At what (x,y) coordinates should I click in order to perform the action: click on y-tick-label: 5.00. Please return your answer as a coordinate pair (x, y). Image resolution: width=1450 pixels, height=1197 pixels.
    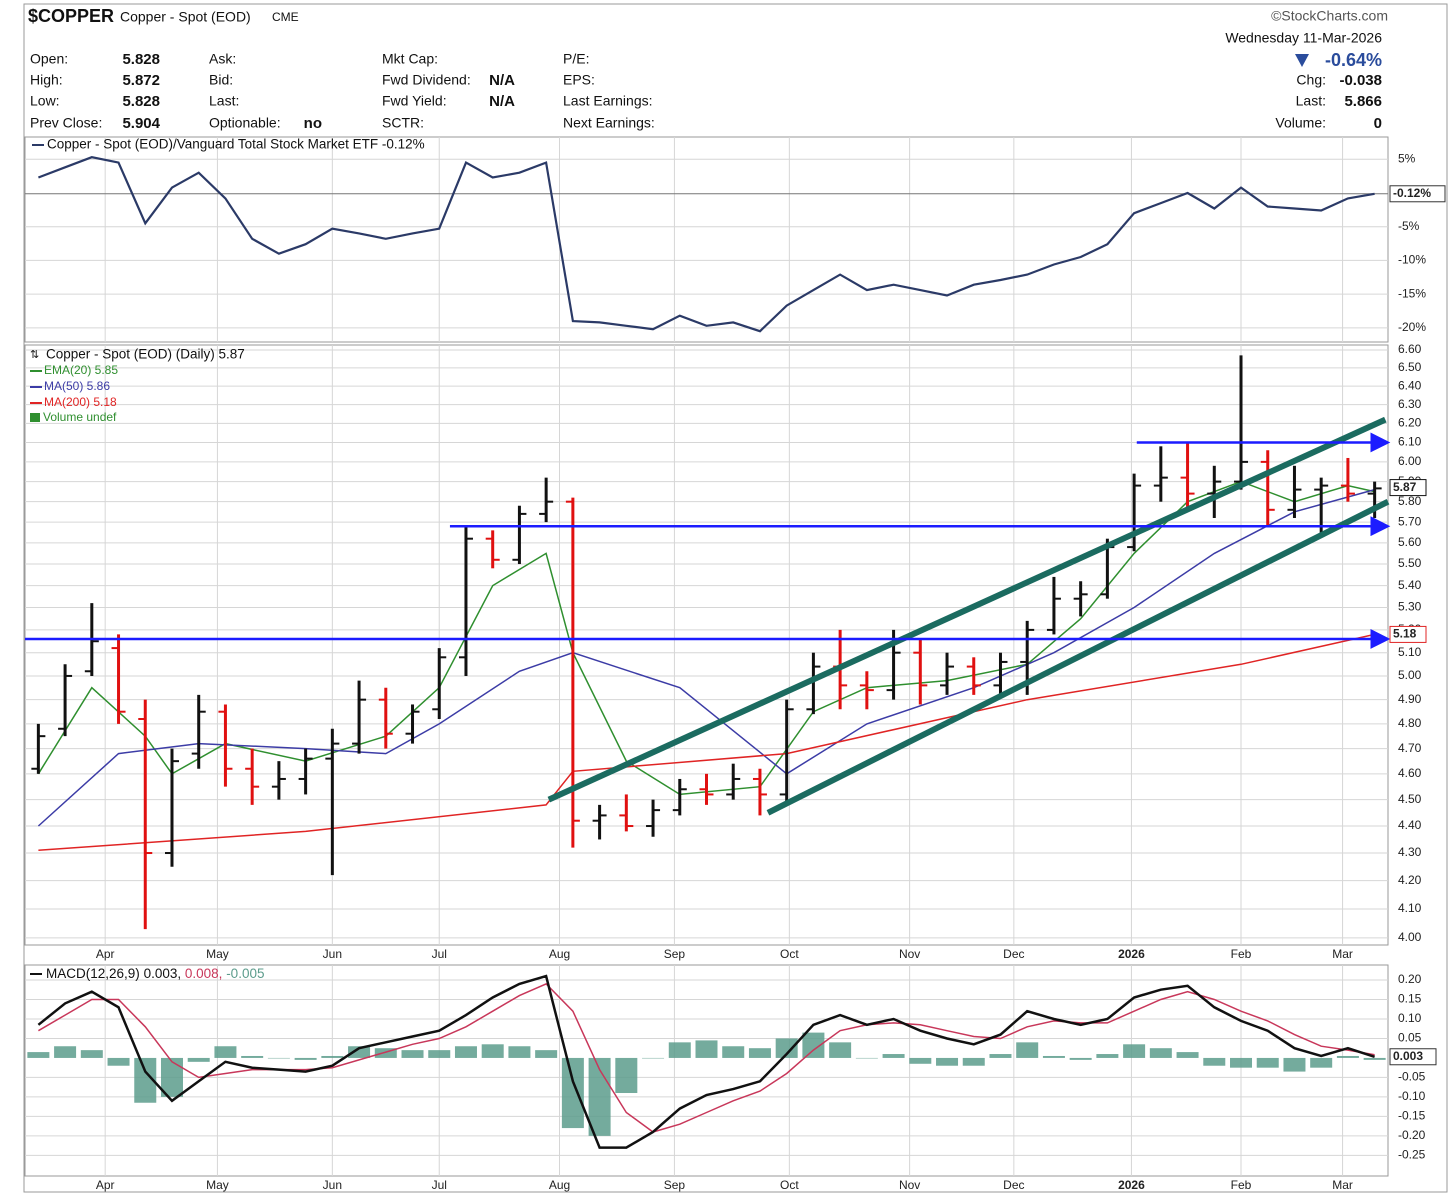
    Looking at the image, I should click on (1410, 675).